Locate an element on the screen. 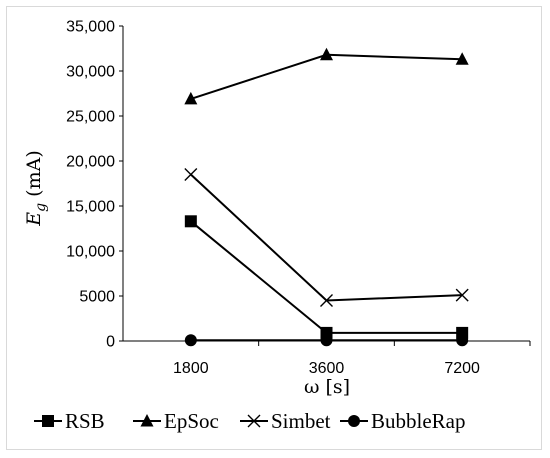 The image size is (550, 458). y-tick-label: 15,000 is located at coordinates (90, 207).